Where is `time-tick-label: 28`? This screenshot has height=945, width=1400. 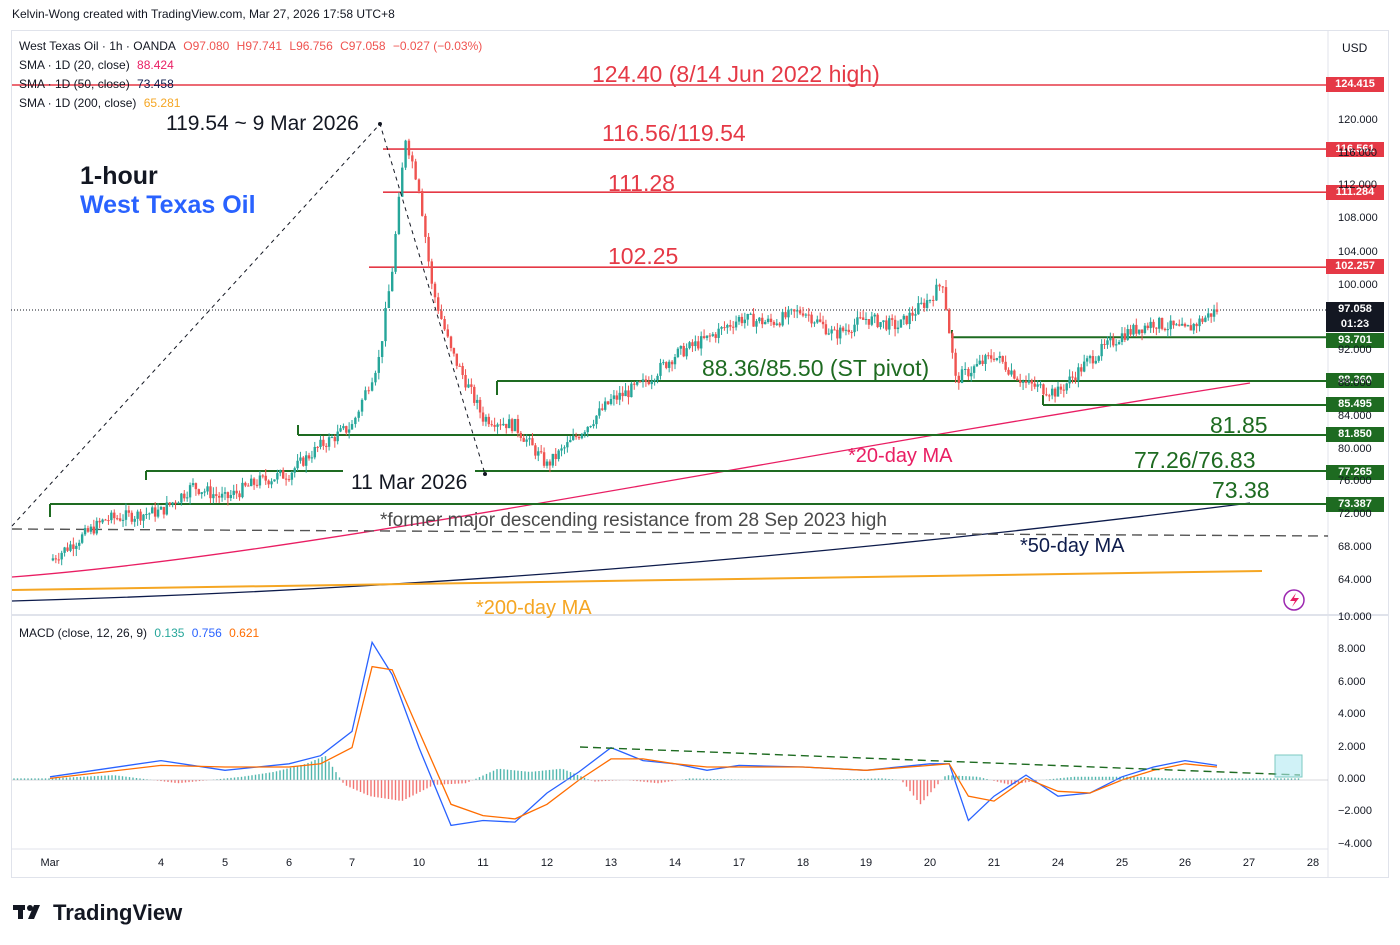
time-tick-label: 28 is located at coordinates (1313, 863).